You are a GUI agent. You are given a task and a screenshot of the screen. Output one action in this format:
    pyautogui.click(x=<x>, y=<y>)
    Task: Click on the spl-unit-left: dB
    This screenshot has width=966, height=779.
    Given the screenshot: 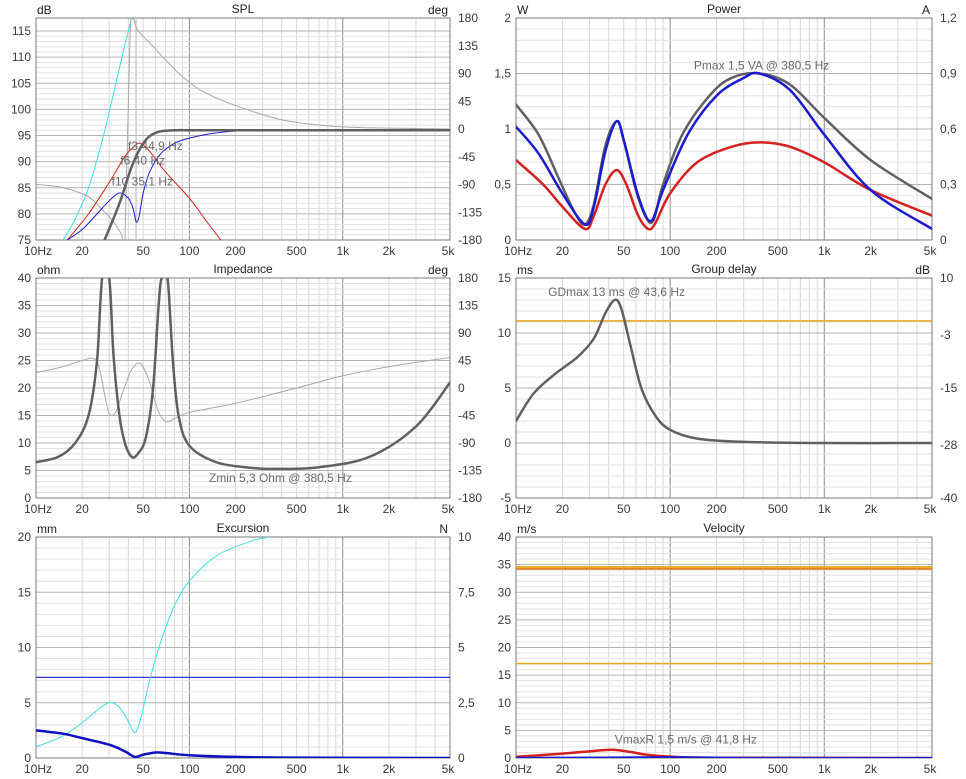 What is the action you would take?
    pyautogui.click(x=44, y=10)
    